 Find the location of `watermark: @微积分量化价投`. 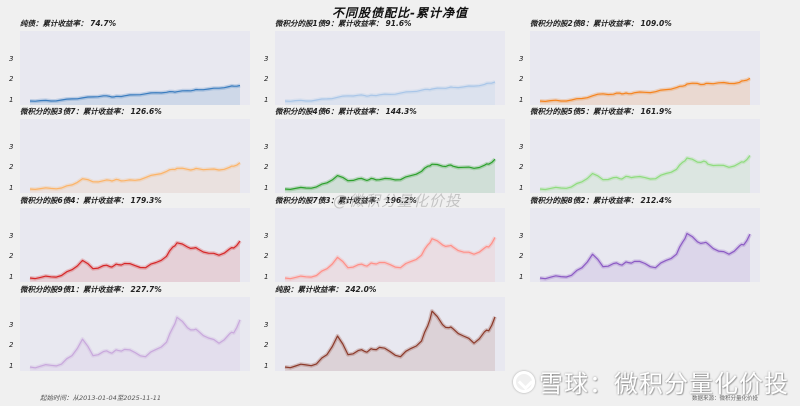

watermark: @微积分量化价投 is located at coordinates (397, 201).